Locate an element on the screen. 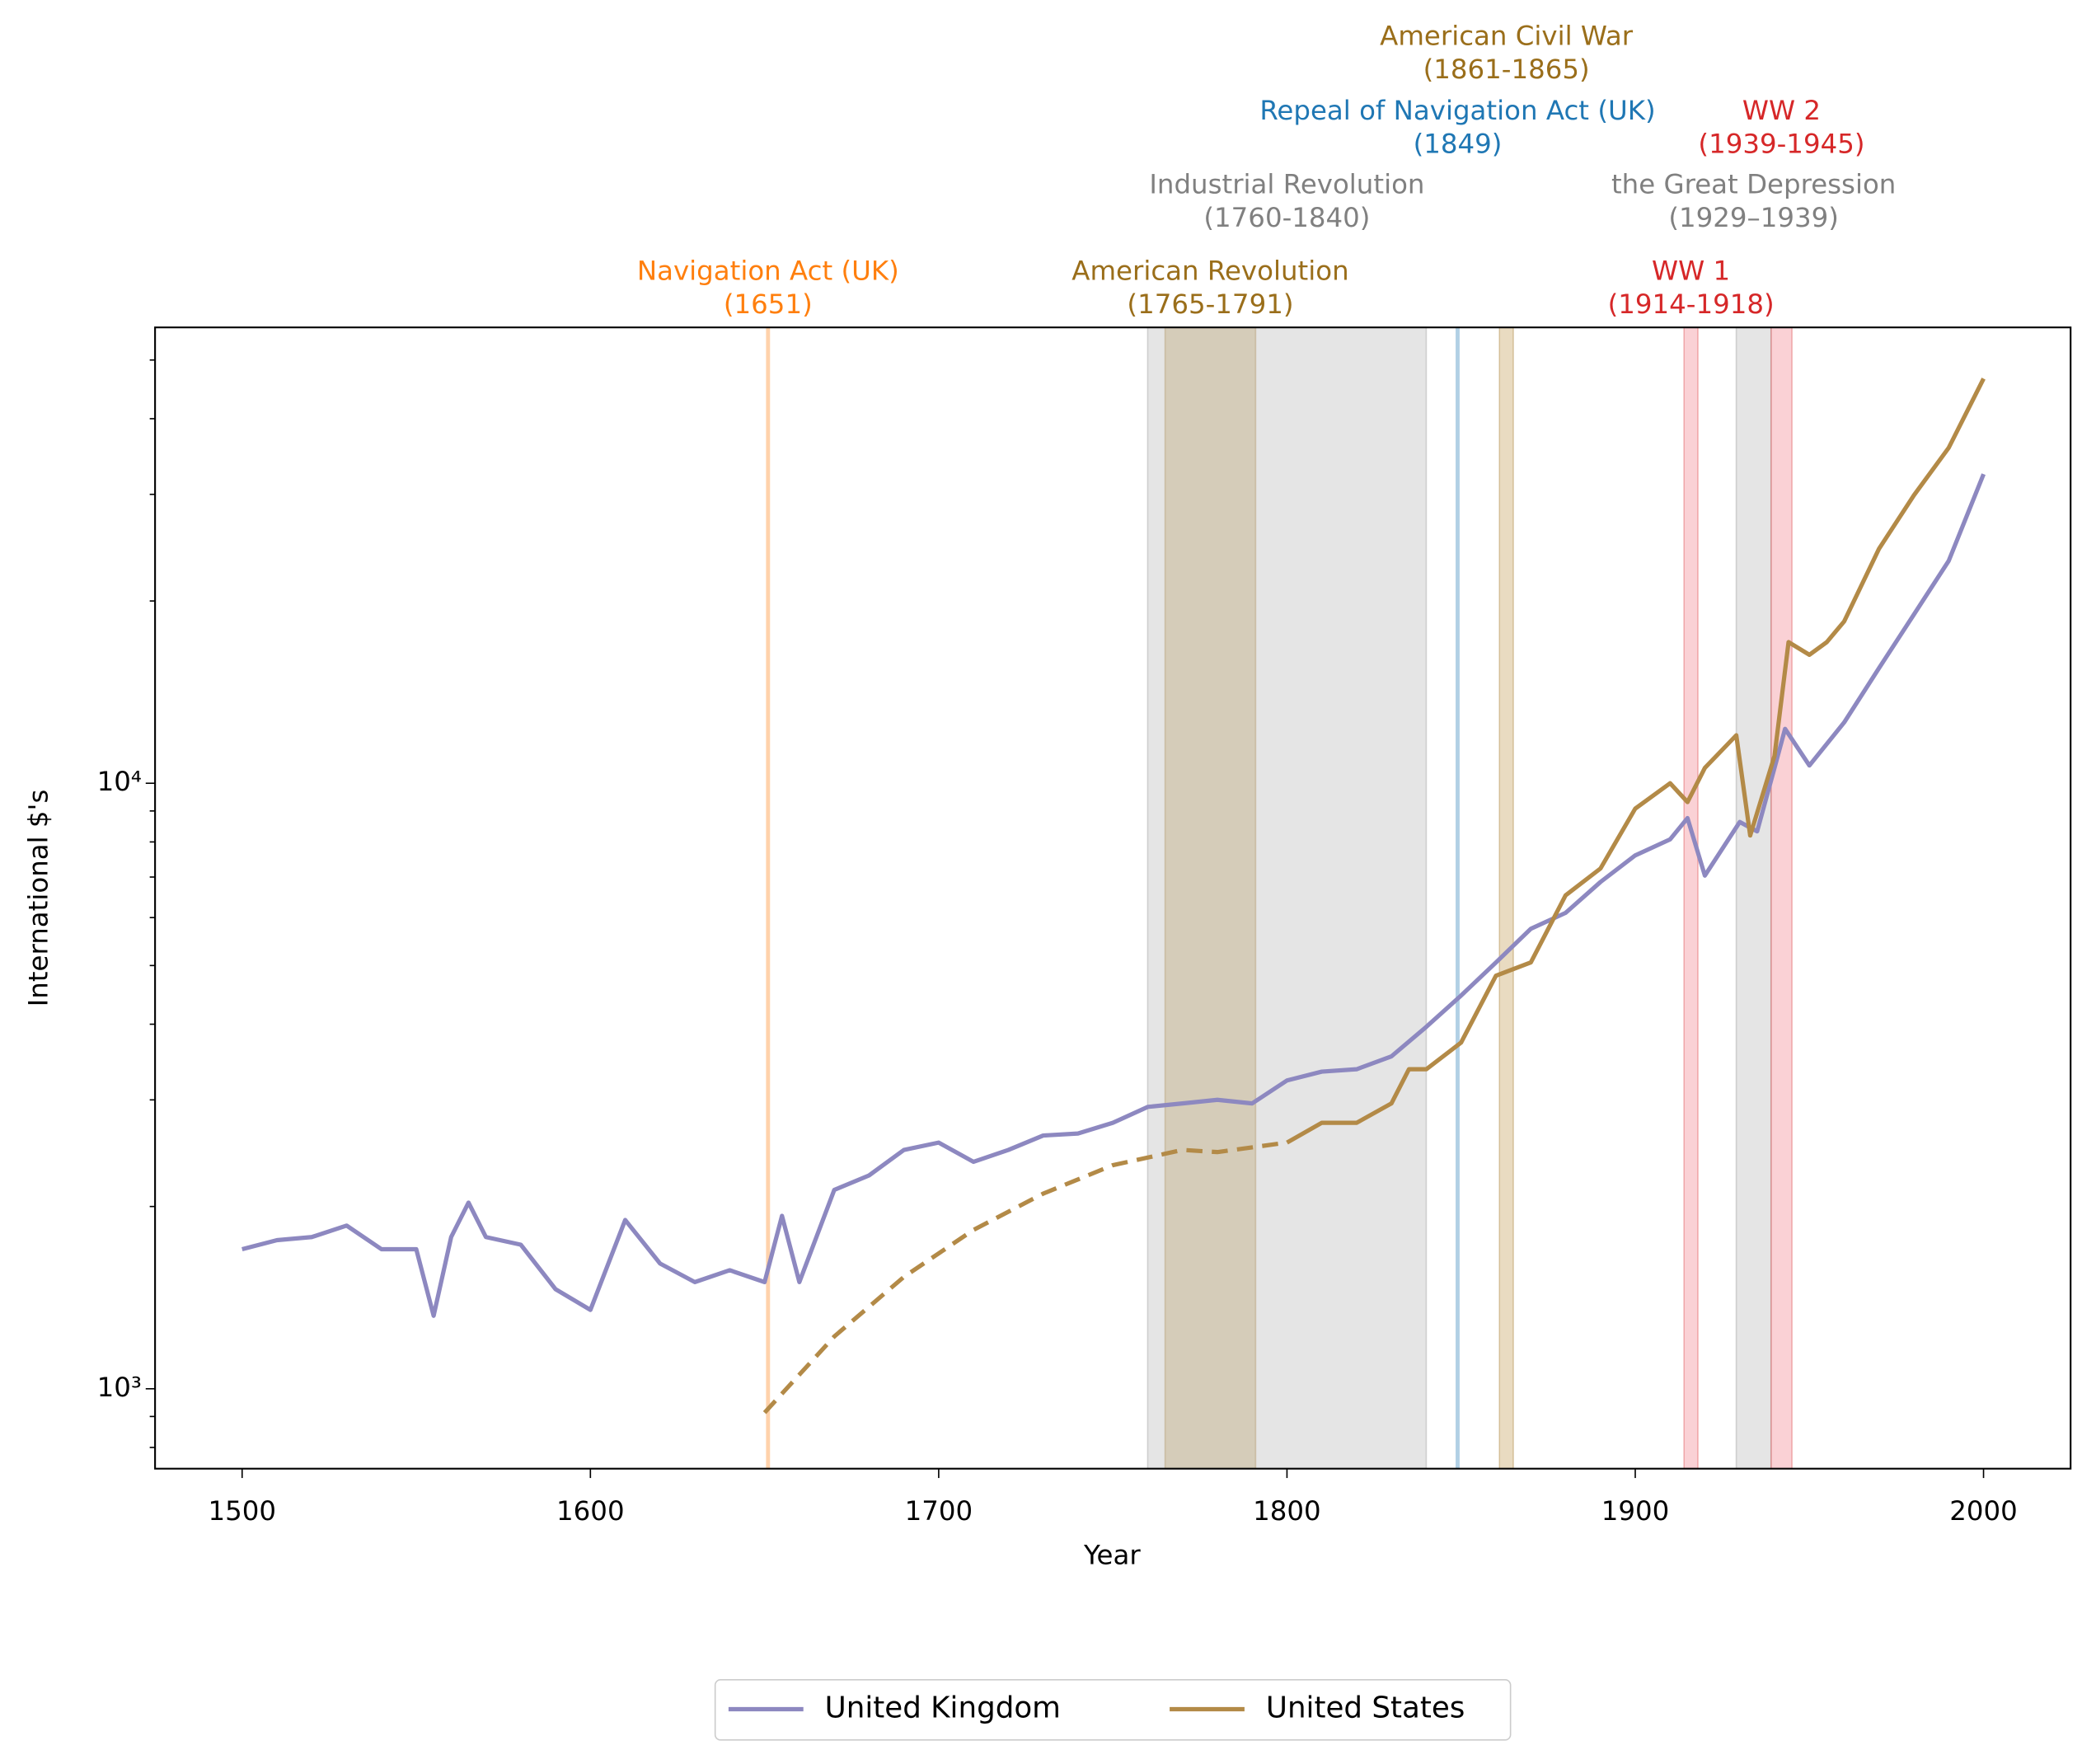  event-period: (1914-1918) is located at coordinates (1691, 304).